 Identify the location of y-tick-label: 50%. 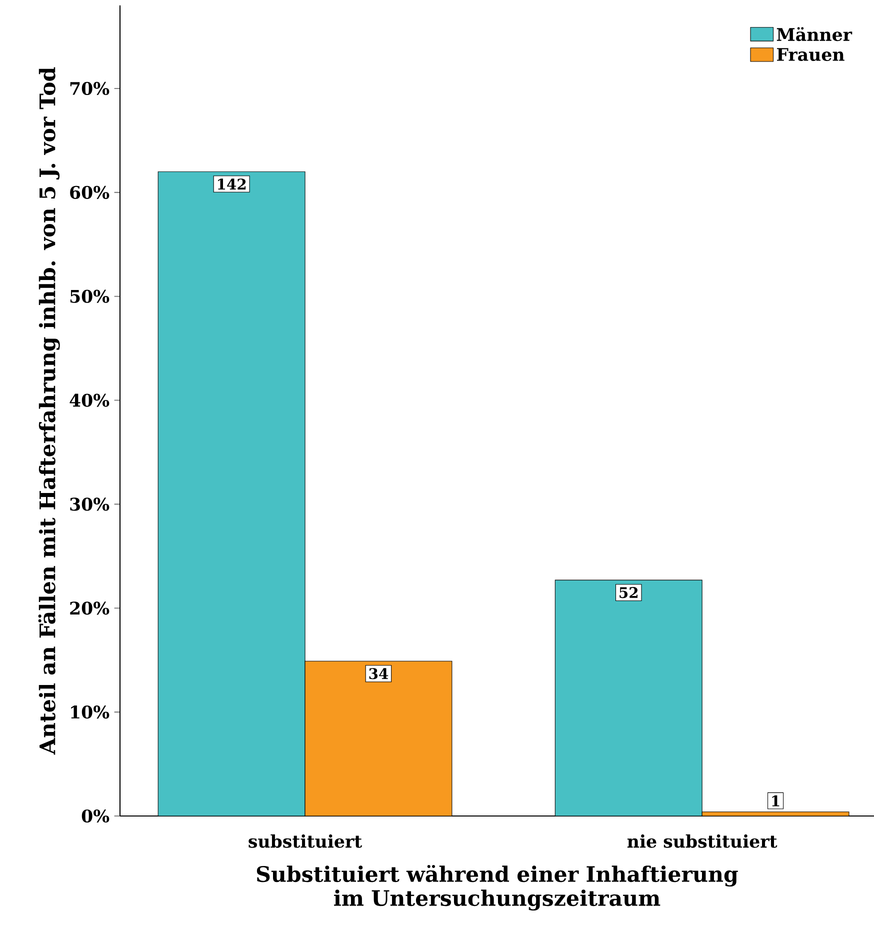
(90, 296).